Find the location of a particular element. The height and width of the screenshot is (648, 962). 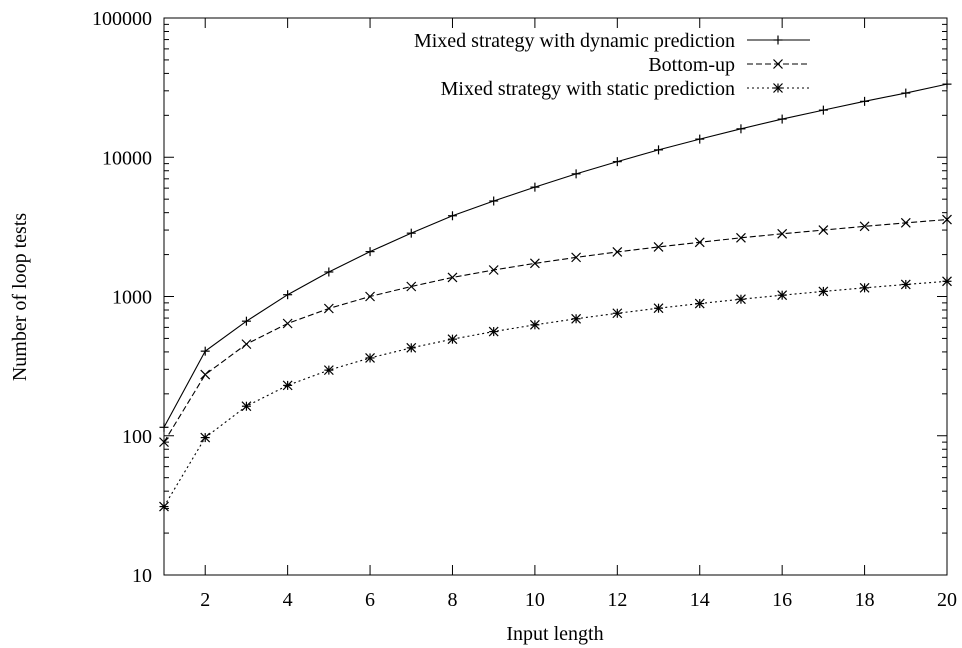

x-tick-label: 18 is located at coordinates (865, 600).